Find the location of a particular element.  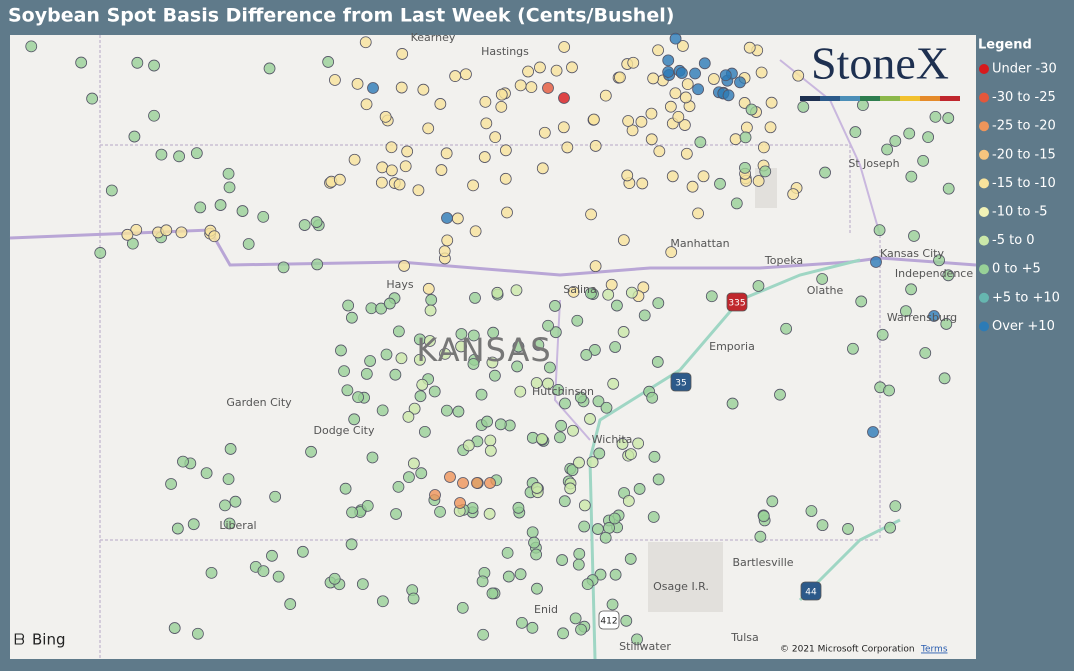

legend-label: -30 to -25 is located at coordinates (1024, 97).